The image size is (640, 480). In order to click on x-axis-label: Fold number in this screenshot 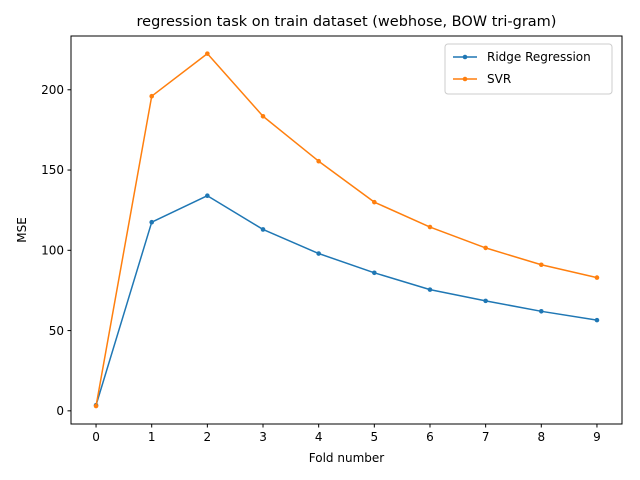, I will do `click(346, 458)`.